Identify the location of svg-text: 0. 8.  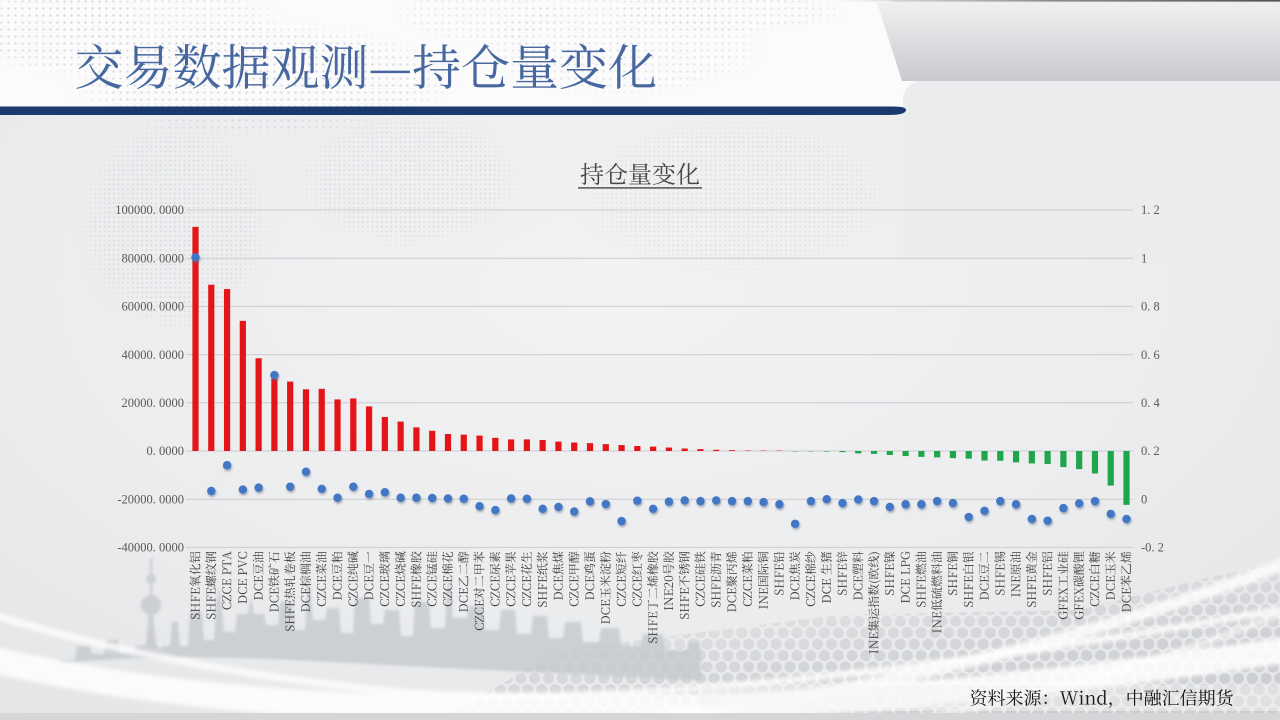
(1150, 307).